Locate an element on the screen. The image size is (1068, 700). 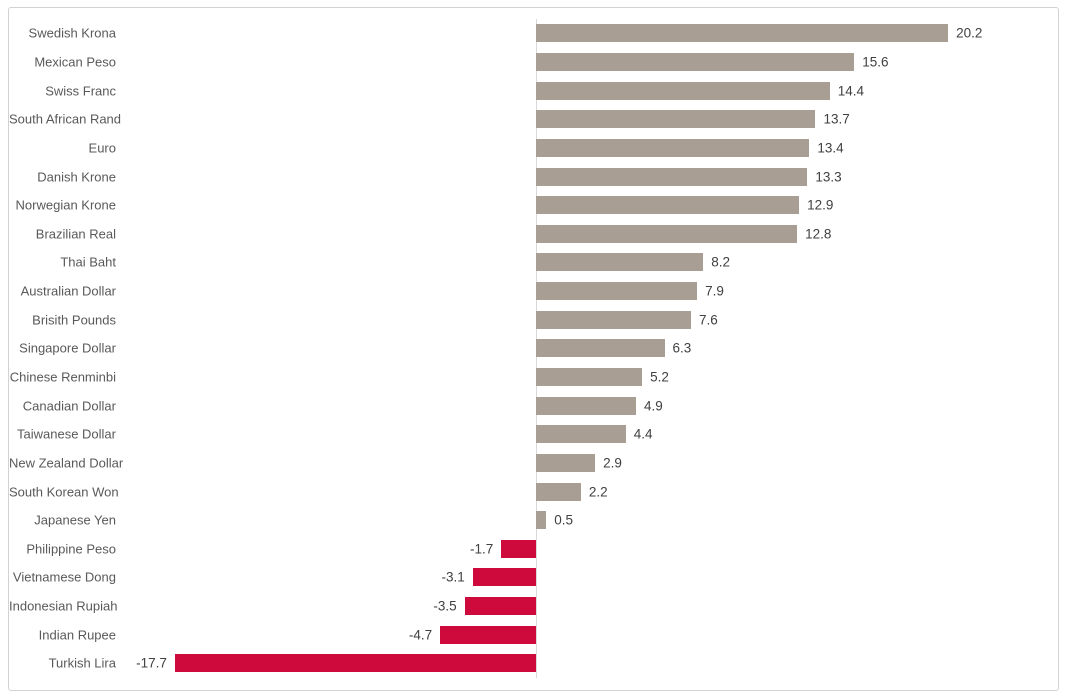
chart-row: Australian Dollar 7.9 is located at coordinates (533, 291).